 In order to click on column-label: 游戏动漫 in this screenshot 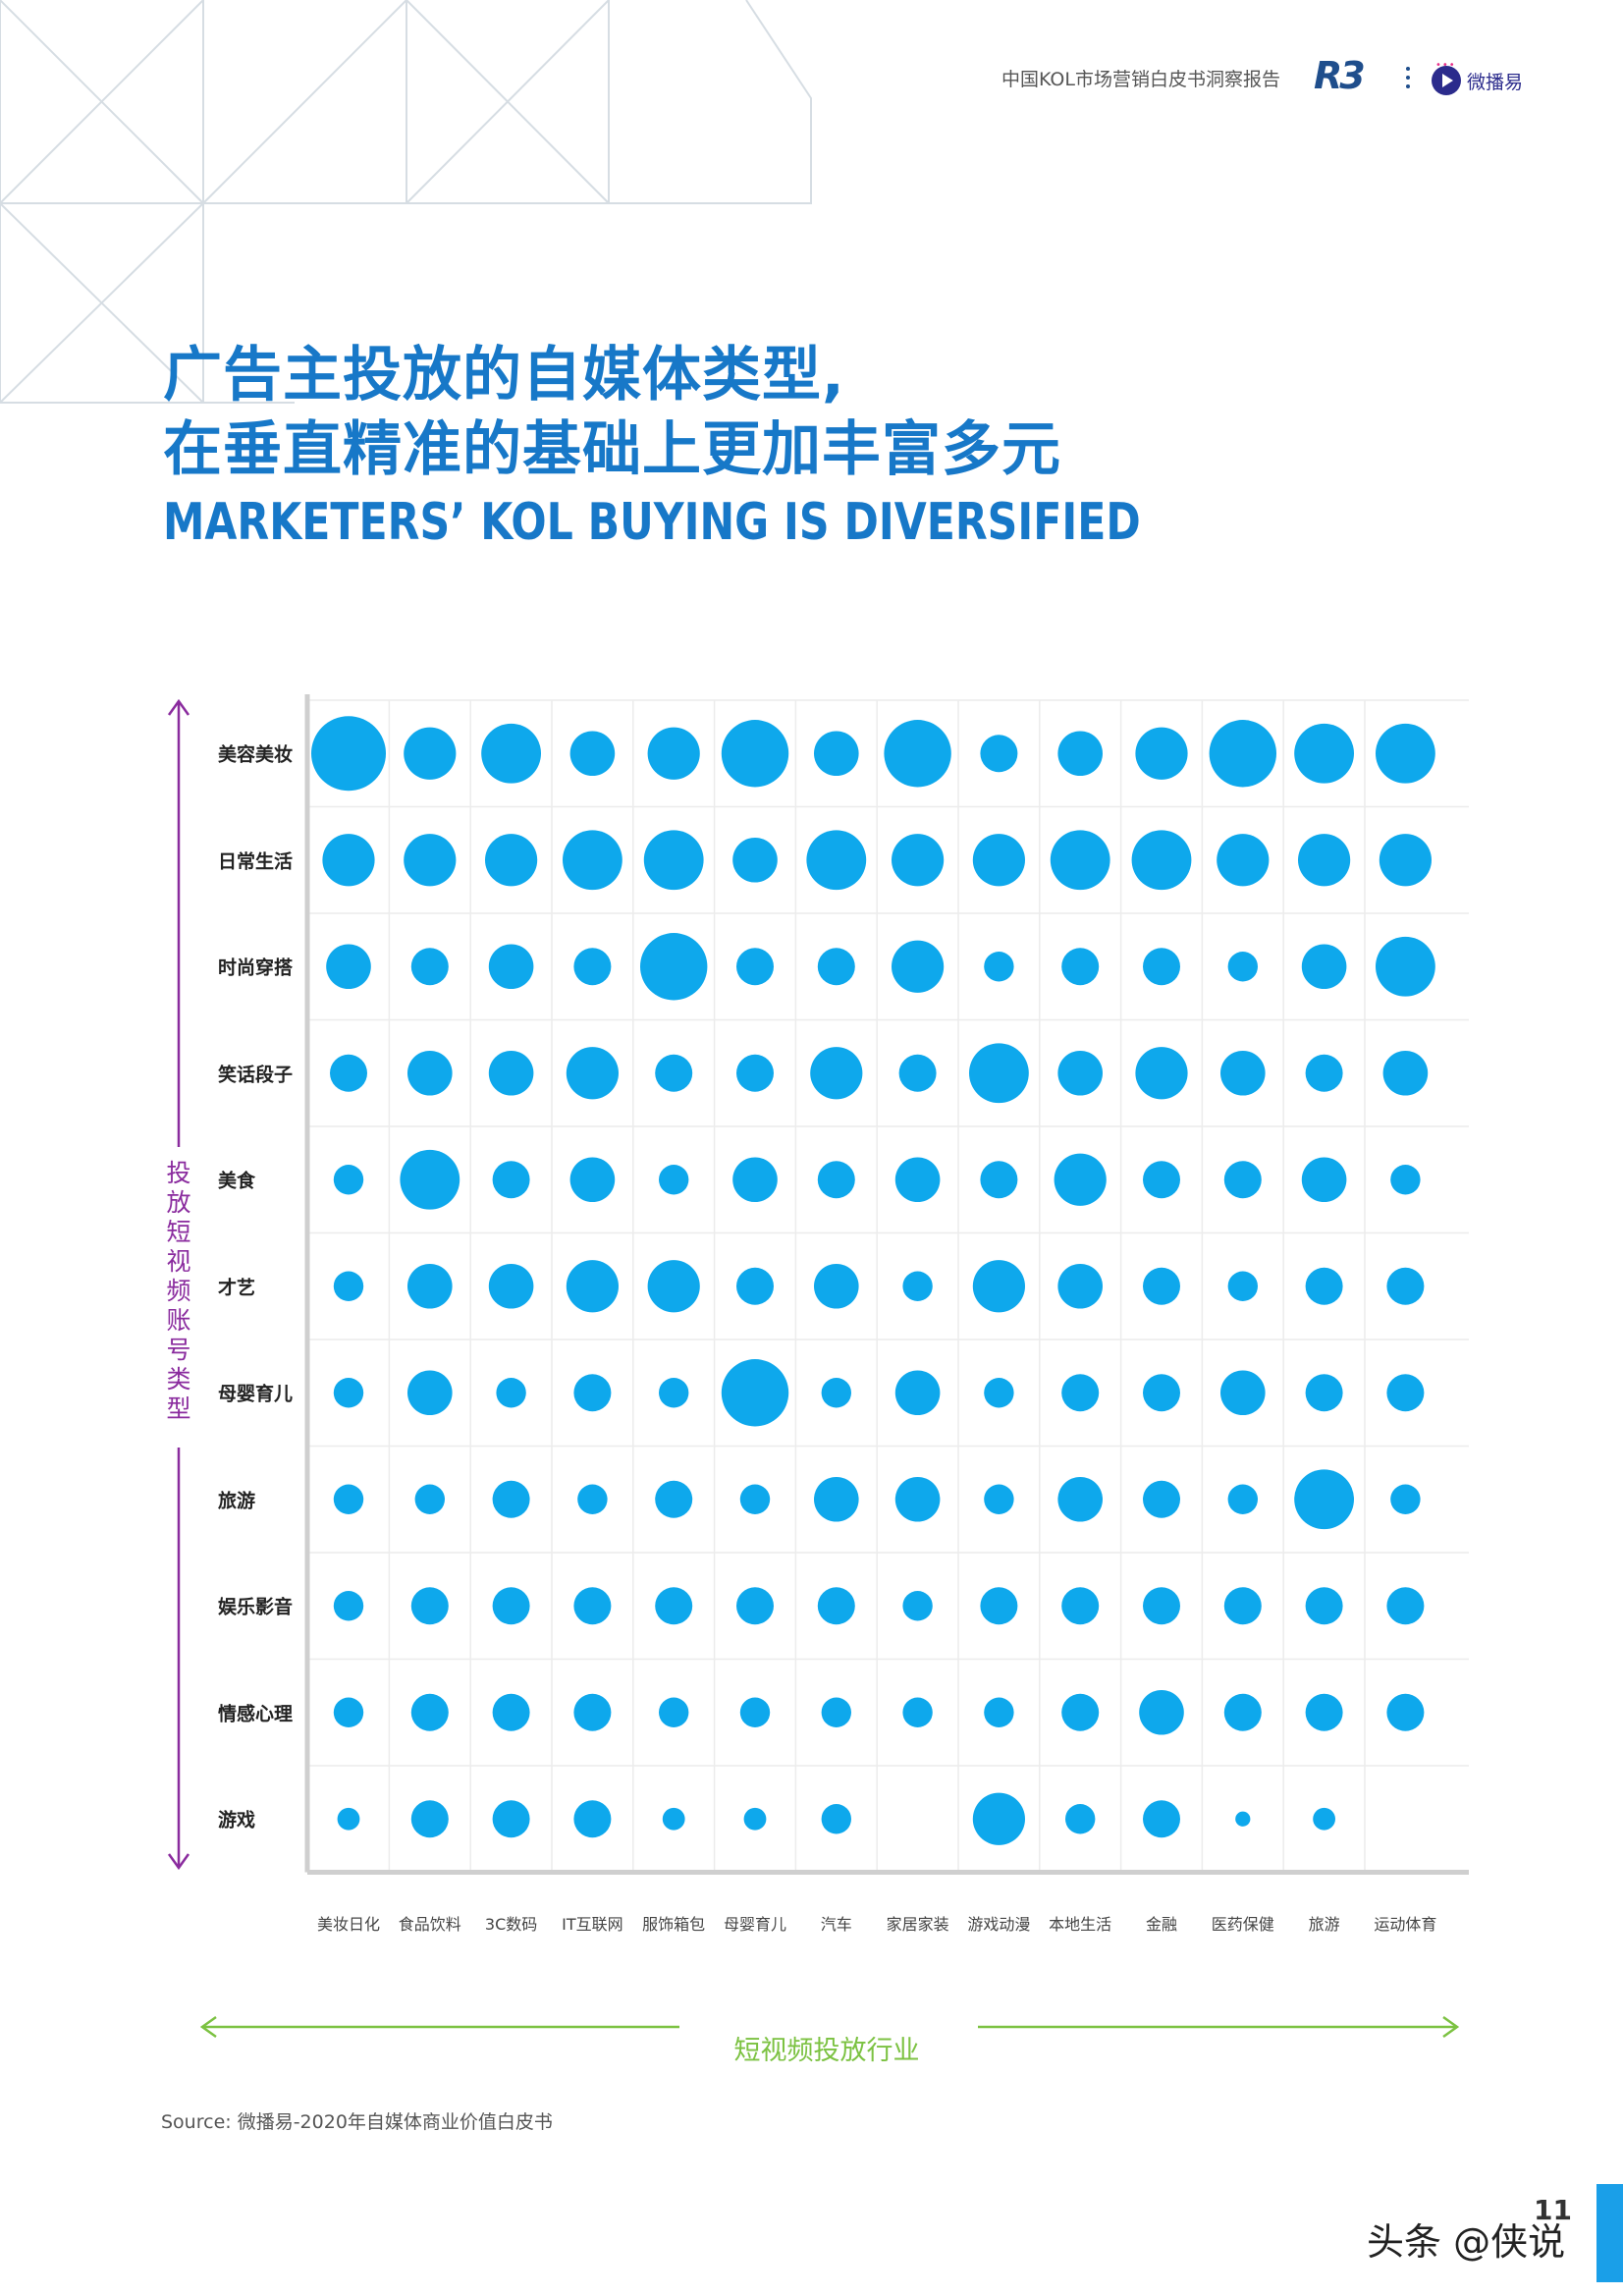, I will do `click(999, 1924)`.